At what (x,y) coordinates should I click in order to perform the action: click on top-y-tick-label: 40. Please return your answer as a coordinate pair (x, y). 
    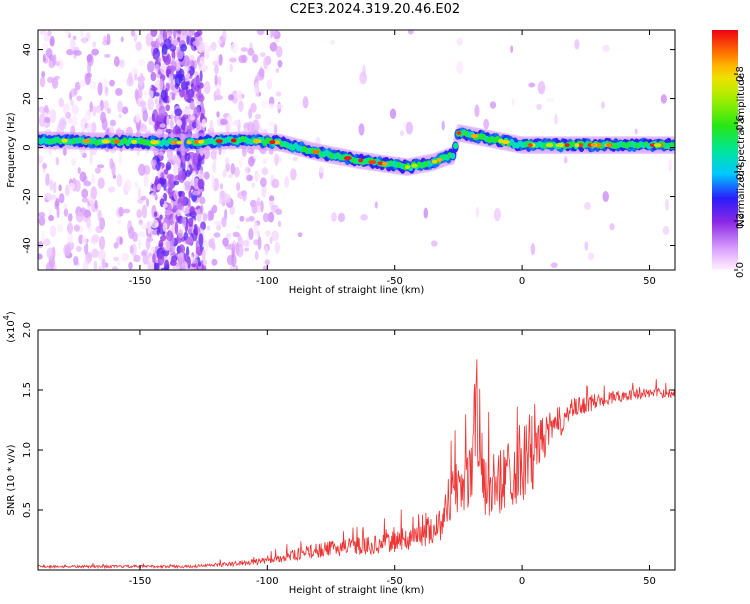
    Looking at the image, I should click on (27, 49).